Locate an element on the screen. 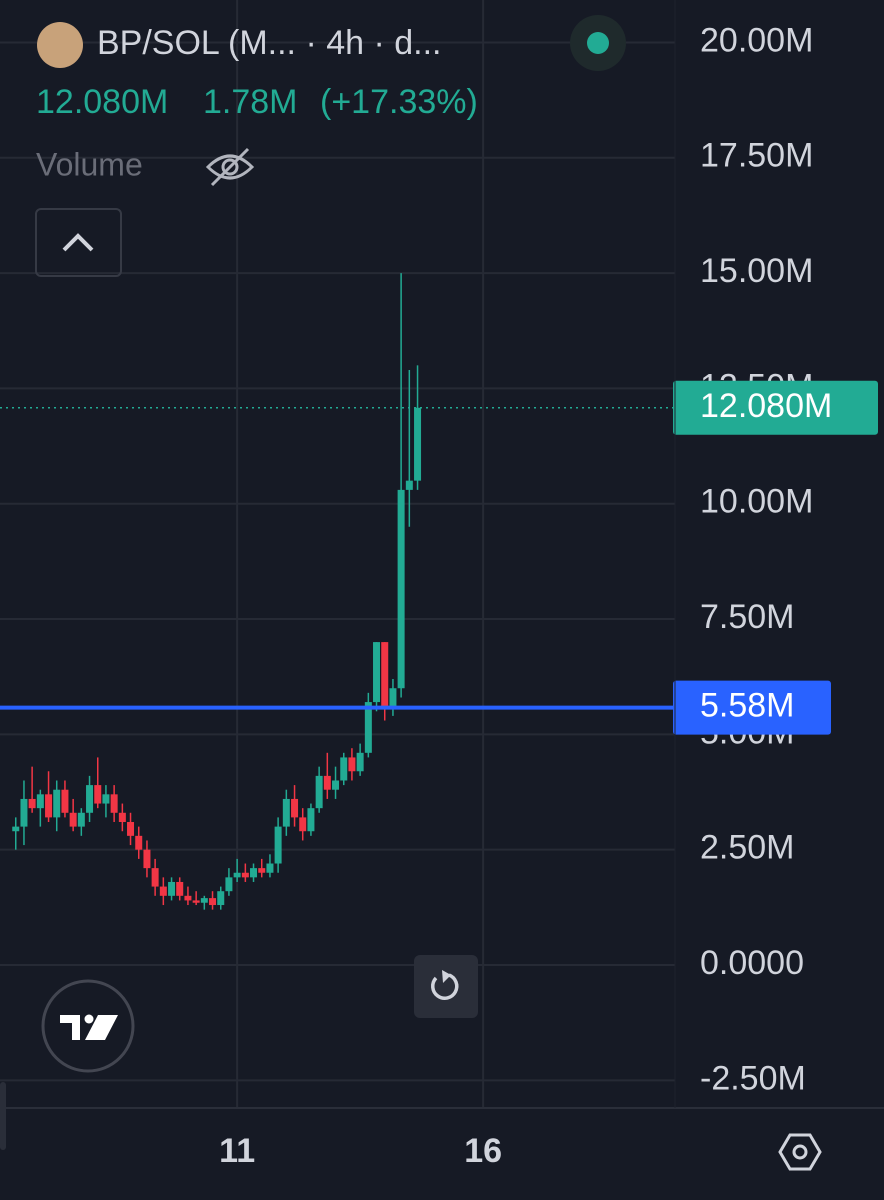  horizontal-line-tag is located at coordinates (752, 707).